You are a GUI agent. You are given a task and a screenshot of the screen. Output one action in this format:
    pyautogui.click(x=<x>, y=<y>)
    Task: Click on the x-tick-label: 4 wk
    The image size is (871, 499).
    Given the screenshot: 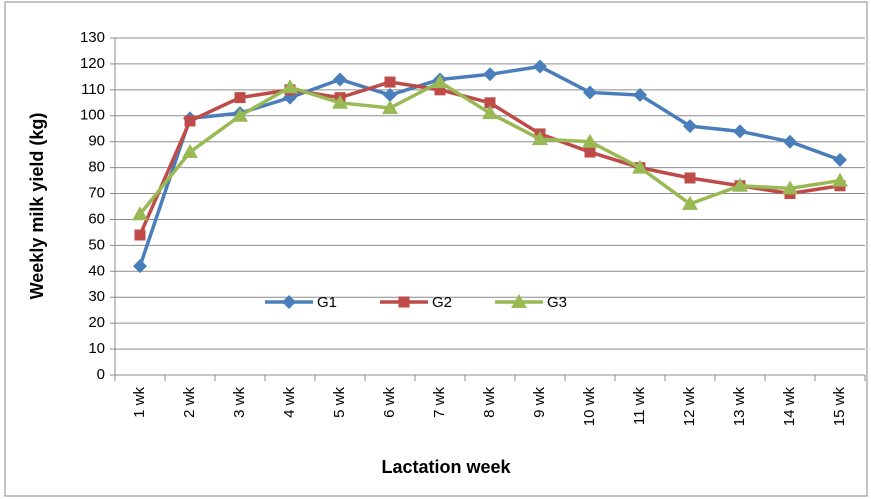 What is the action you would take?
    pyautogui.click(x=289, y=402)
    